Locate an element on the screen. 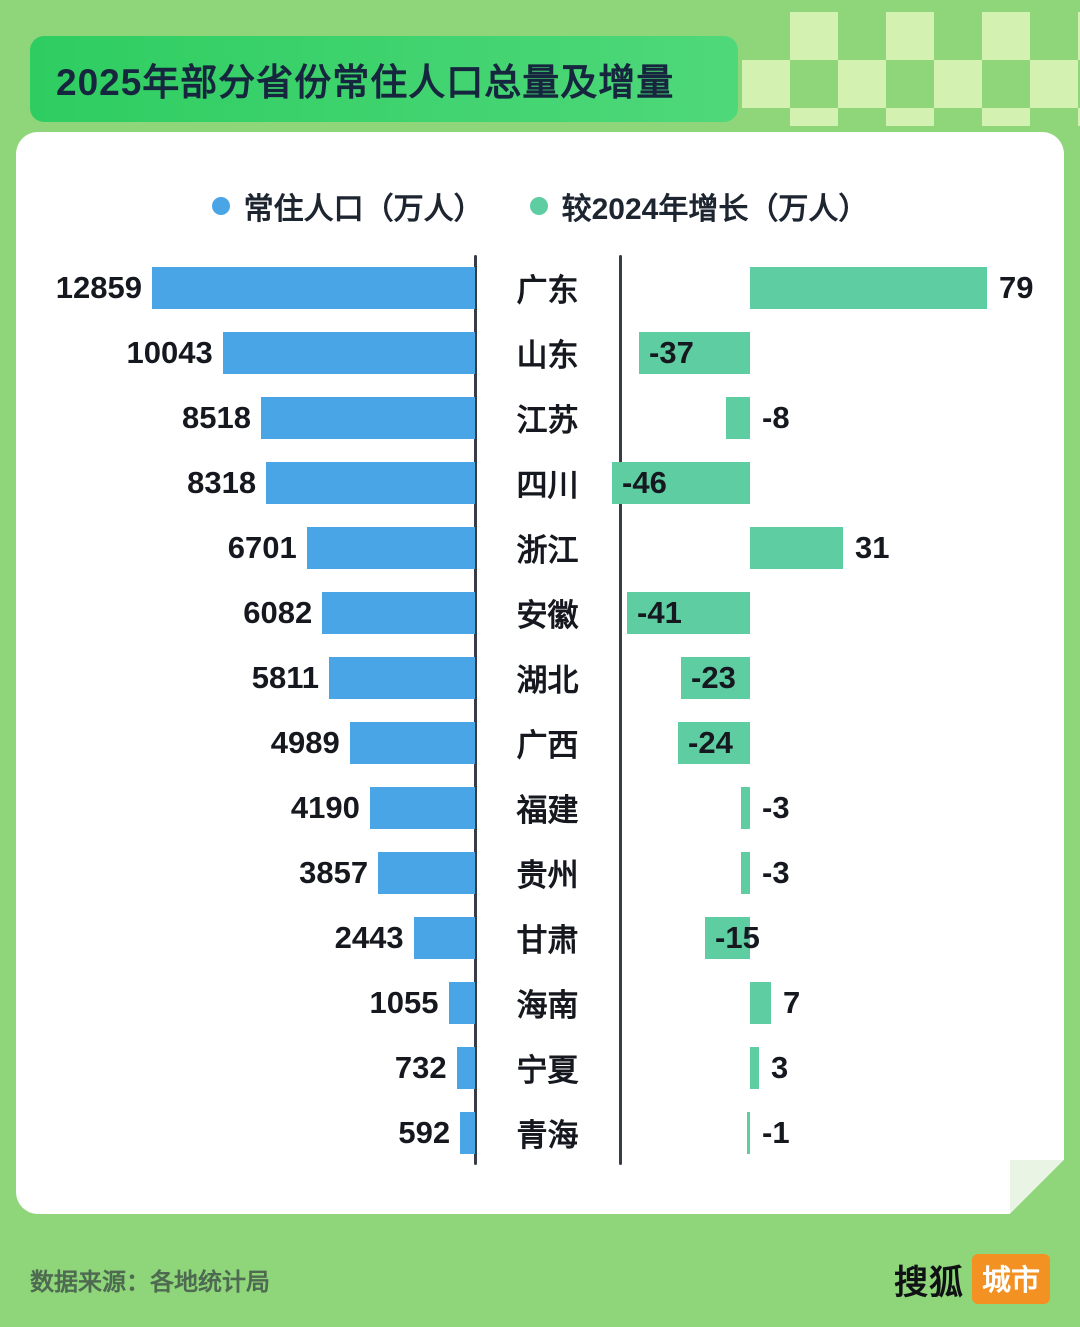 Image resolution: width=1080 pixels, height=1327 pixels. growth-cell: 31 is located at coordinates (842, 547).